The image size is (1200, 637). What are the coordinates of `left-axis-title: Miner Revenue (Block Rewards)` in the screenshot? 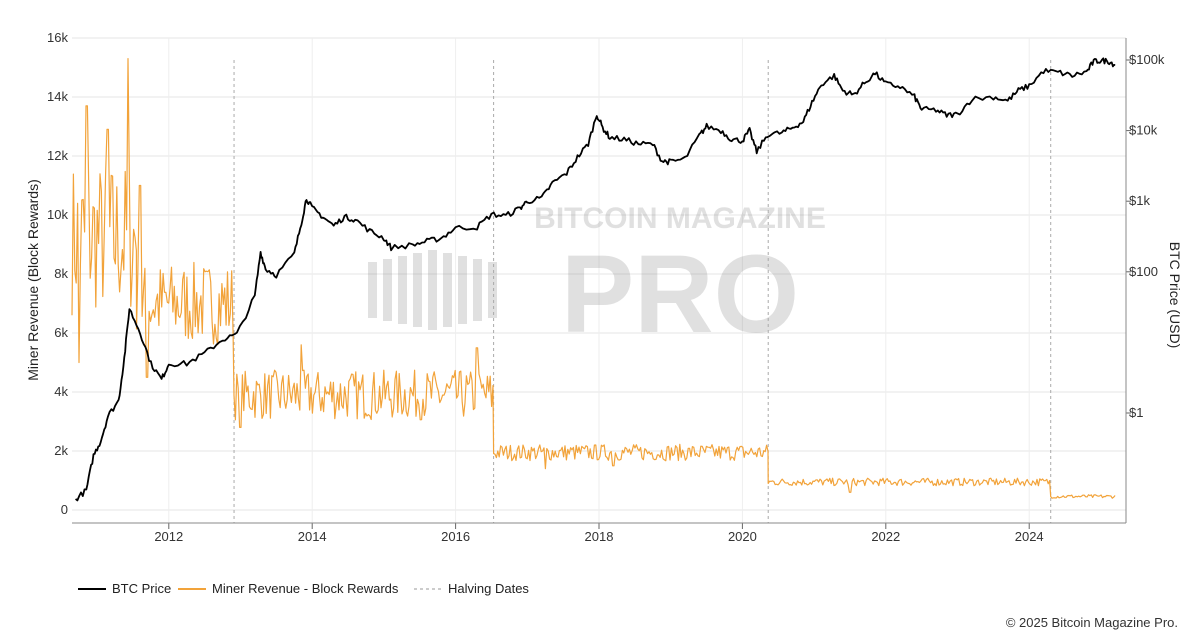 It's located at (33, 280).